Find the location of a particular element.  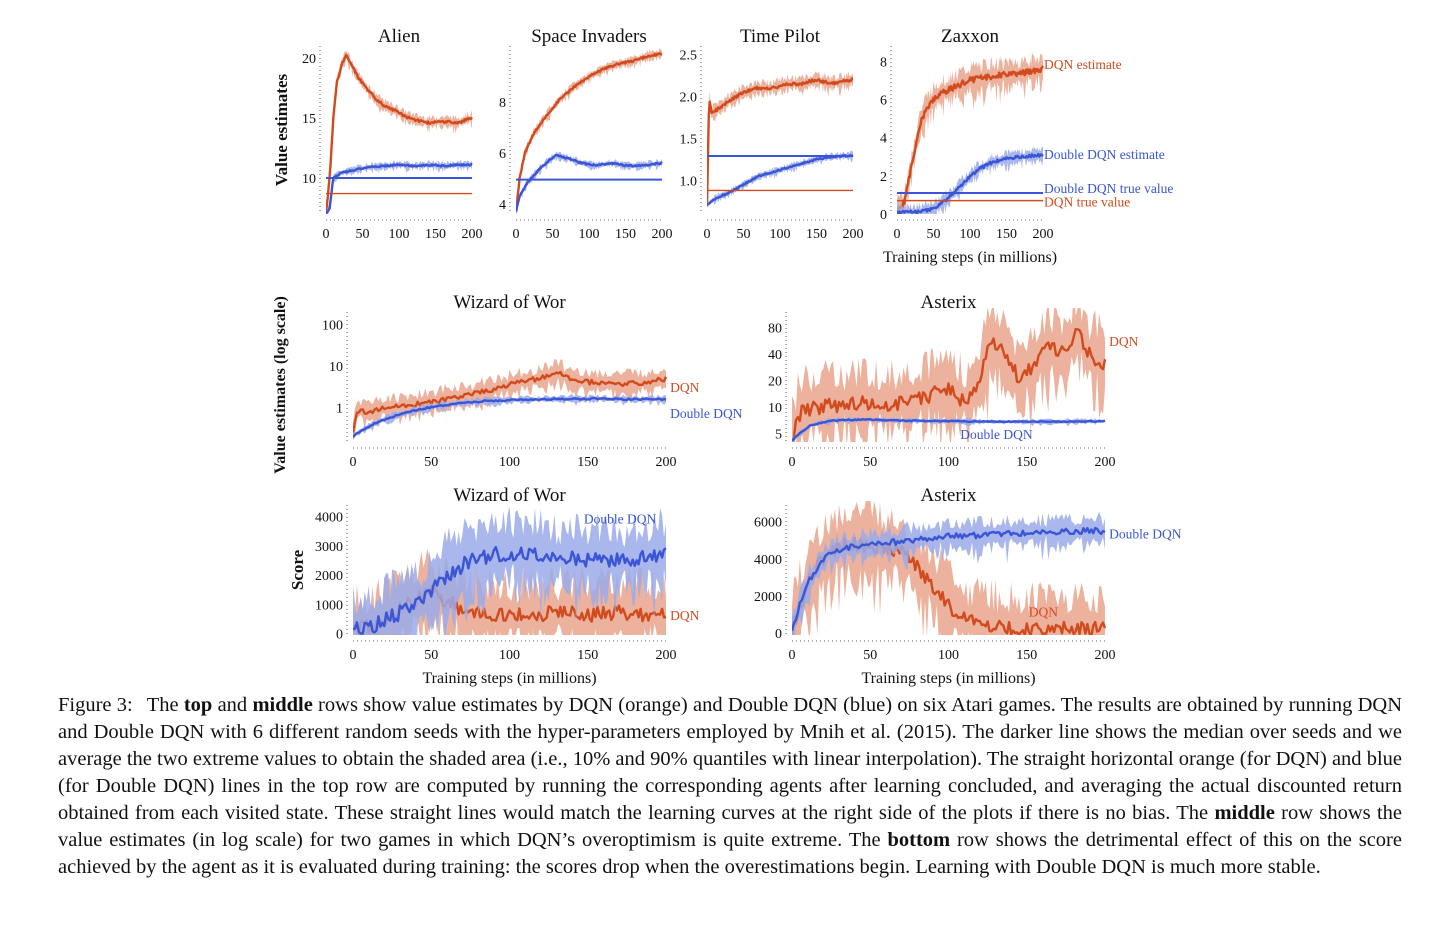

y-tick-label: 1000 is located at coordinates (329, 605).